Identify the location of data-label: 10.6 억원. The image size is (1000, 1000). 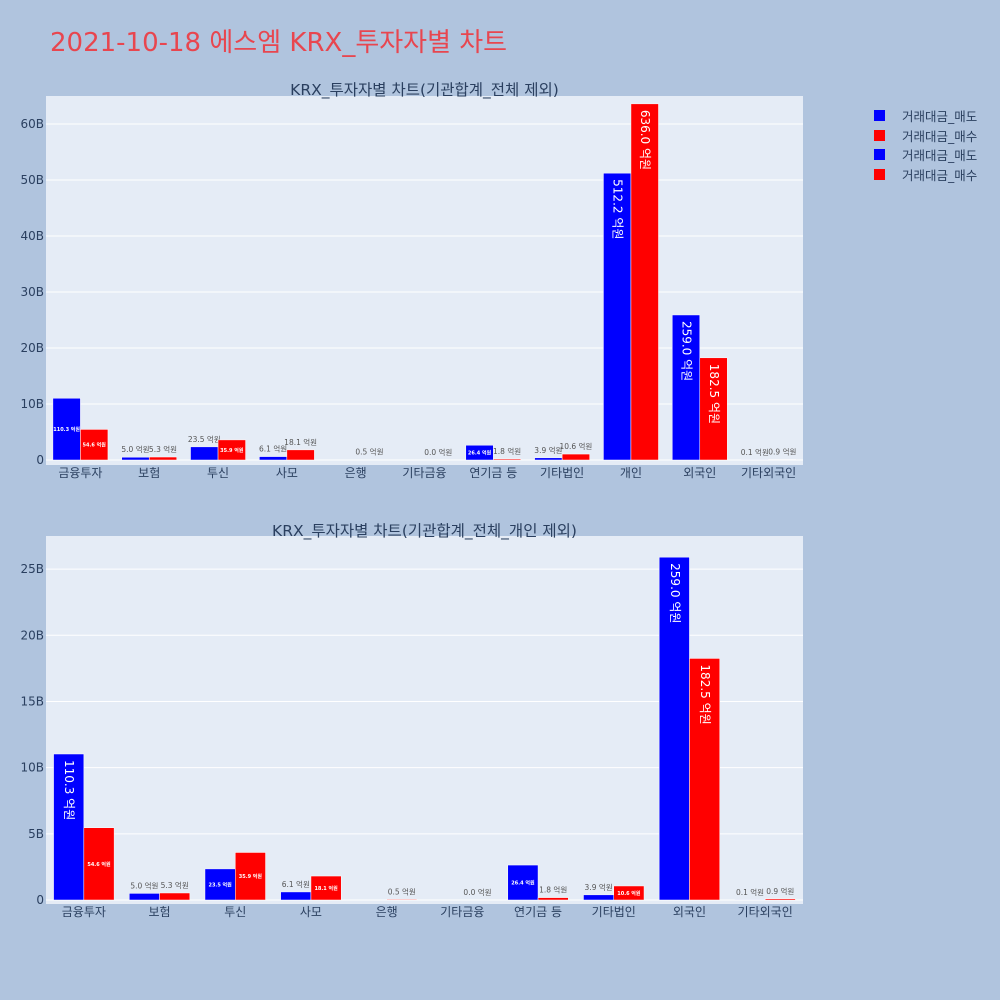
(575, 446).